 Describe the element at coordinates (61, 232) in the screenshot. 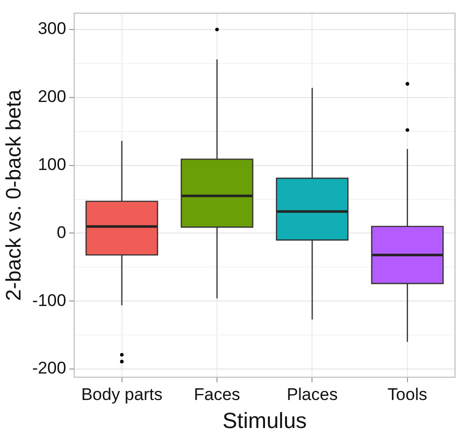

I see `y-tick-label: 0` at that location.